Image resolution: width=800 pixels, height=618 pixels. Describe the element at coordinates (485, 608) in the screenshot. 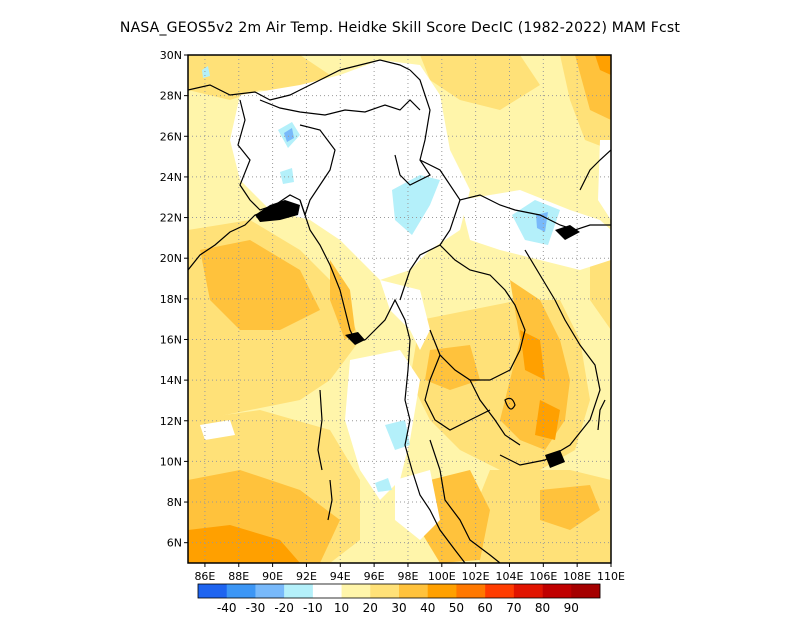

I see `colorbar-label: 60` at that location.